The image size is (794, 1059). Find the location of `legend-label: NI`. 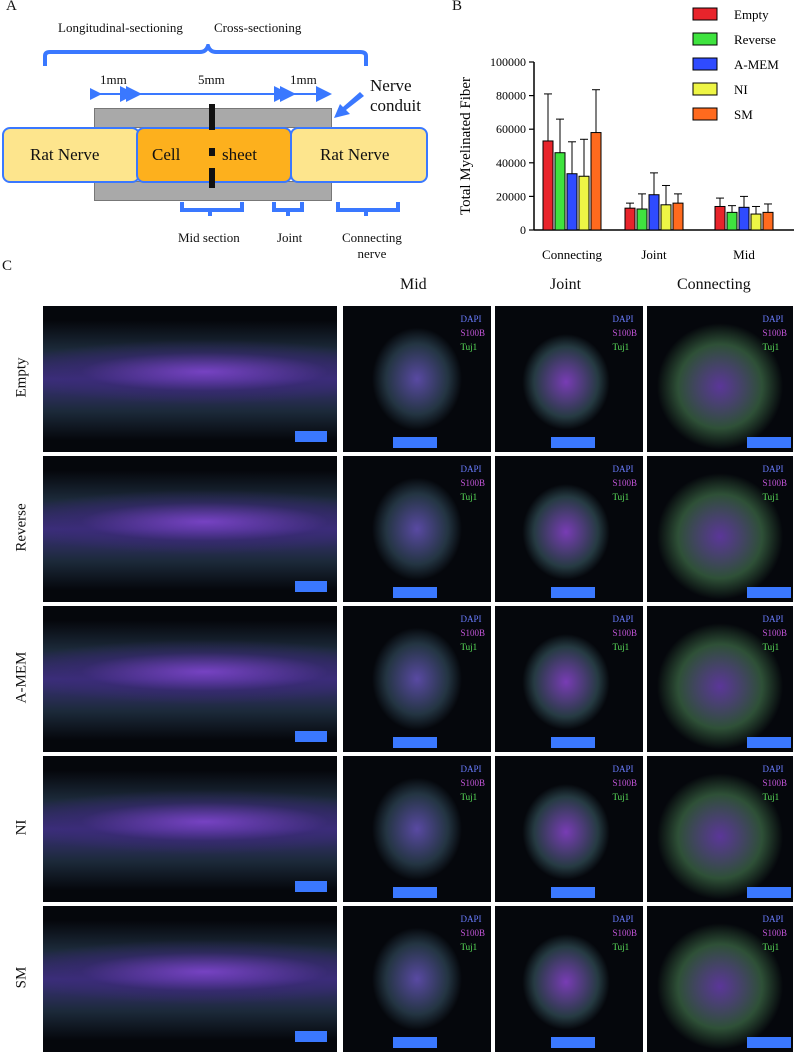

legend-label: NI is located at coordinates (741, 89).